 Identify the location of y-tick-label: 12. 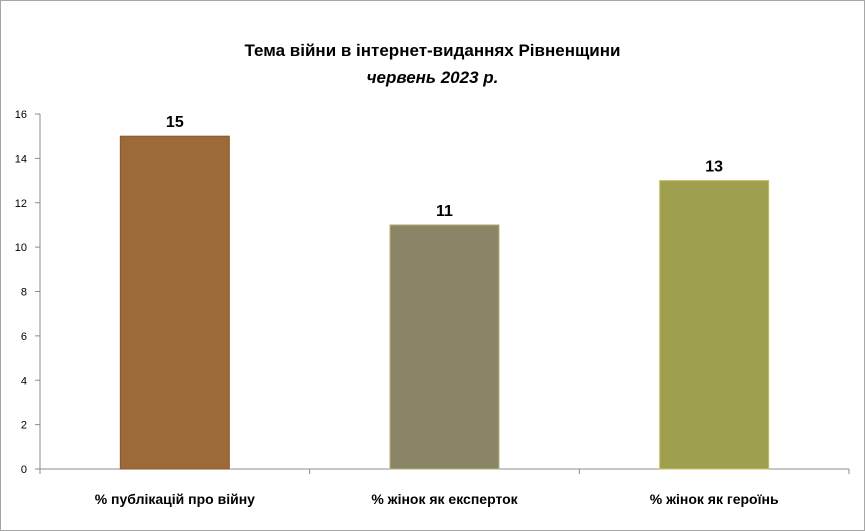
(21, 204).